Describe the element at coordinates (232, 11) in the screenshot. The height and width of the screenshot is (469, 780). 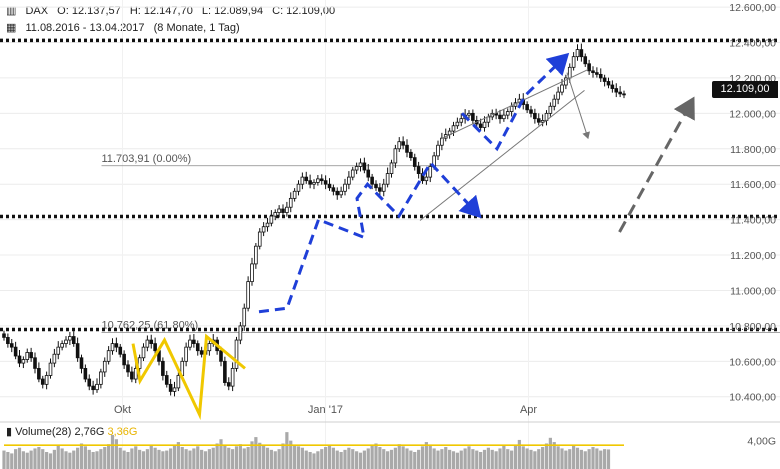
I see `low-value: L: 12.089,94` at that location.